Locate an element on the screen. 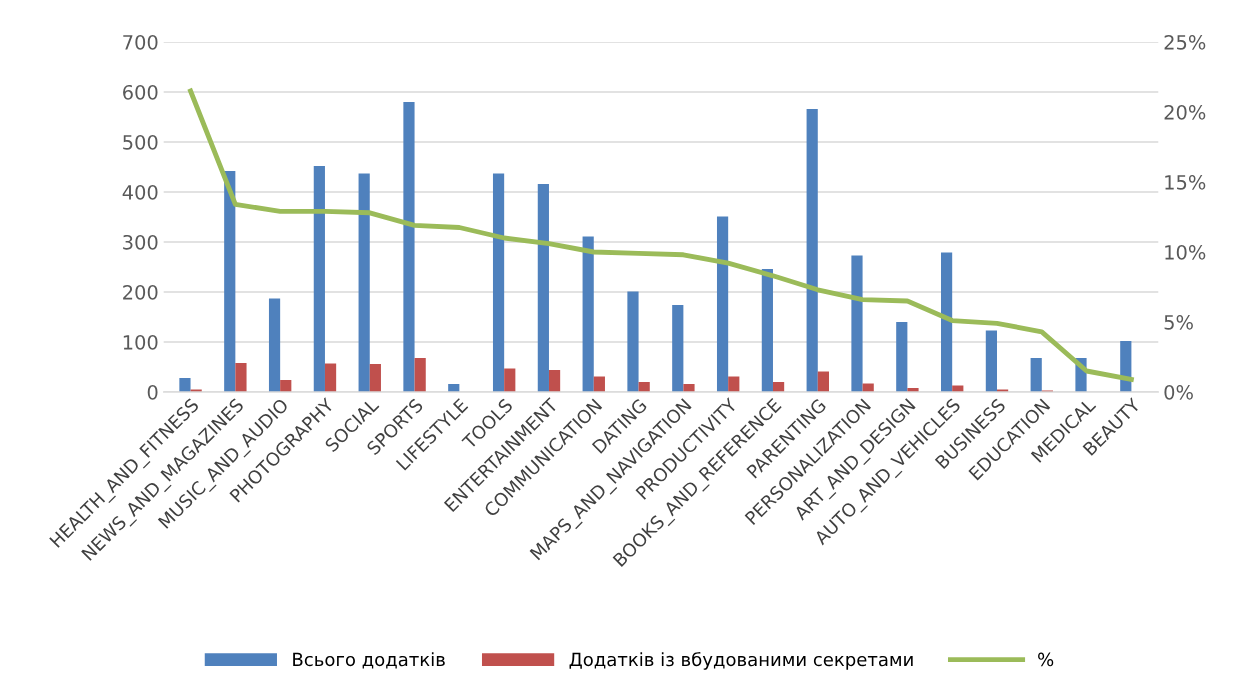 Image resolution: width=1259 pixels, height=700 pixels. y-tick-label: 400 is located at coordinates (140, 192).